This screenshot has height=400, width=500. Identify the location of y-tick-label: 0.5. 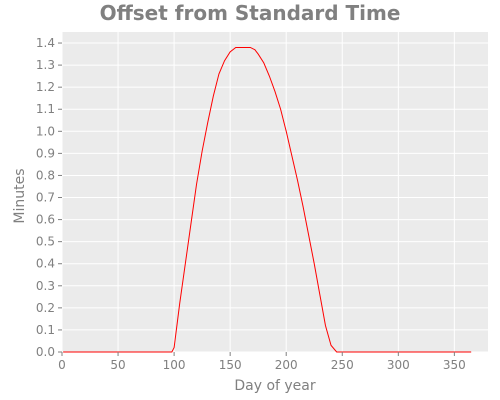
(45, 242).